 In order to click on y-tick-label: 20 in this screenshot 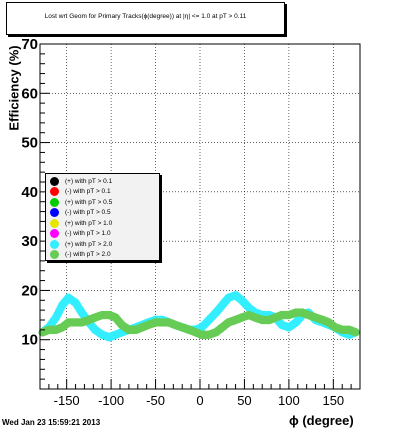, I will do `click(29, 290)`.